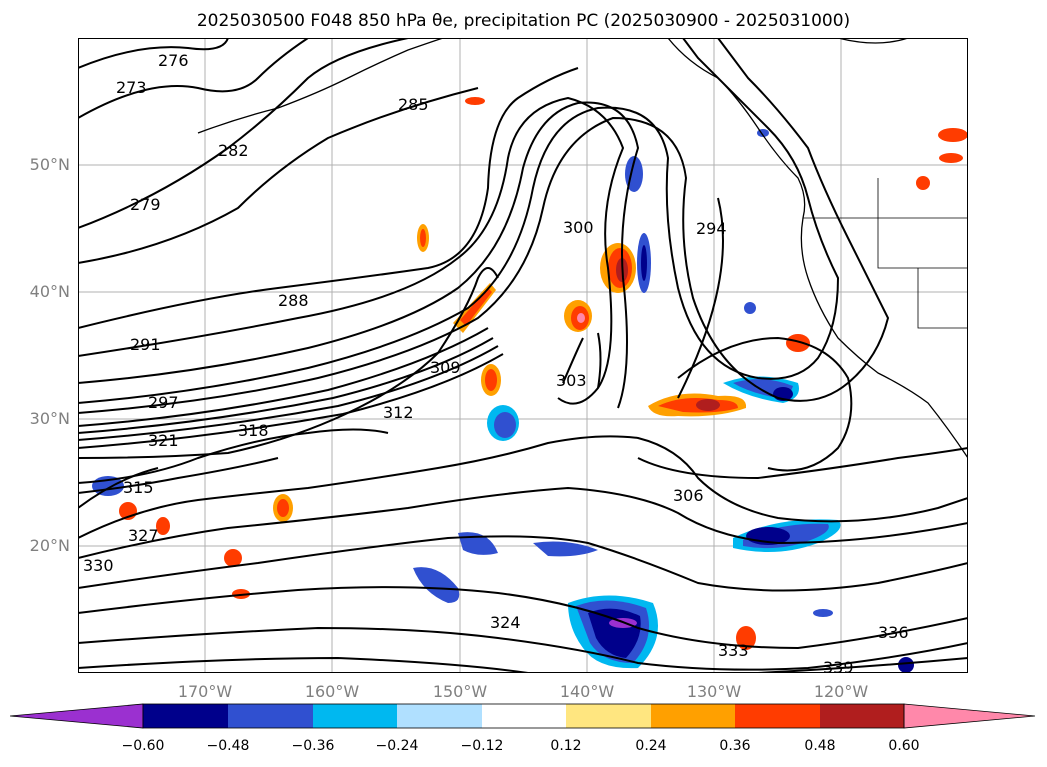 This screenshot has width=1047, height=767. I want to click on colorbar-tick: 0.60, so click(904, 746).